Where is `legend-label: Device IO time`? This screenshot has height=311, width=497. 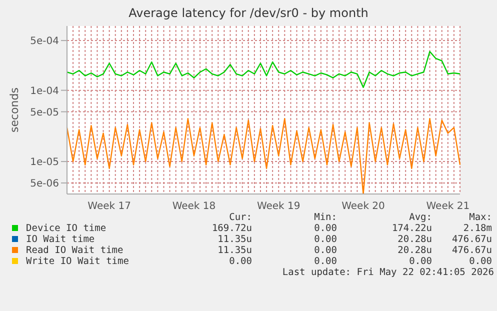 legend-label: Device IO time is located at coordinates (66, 228).